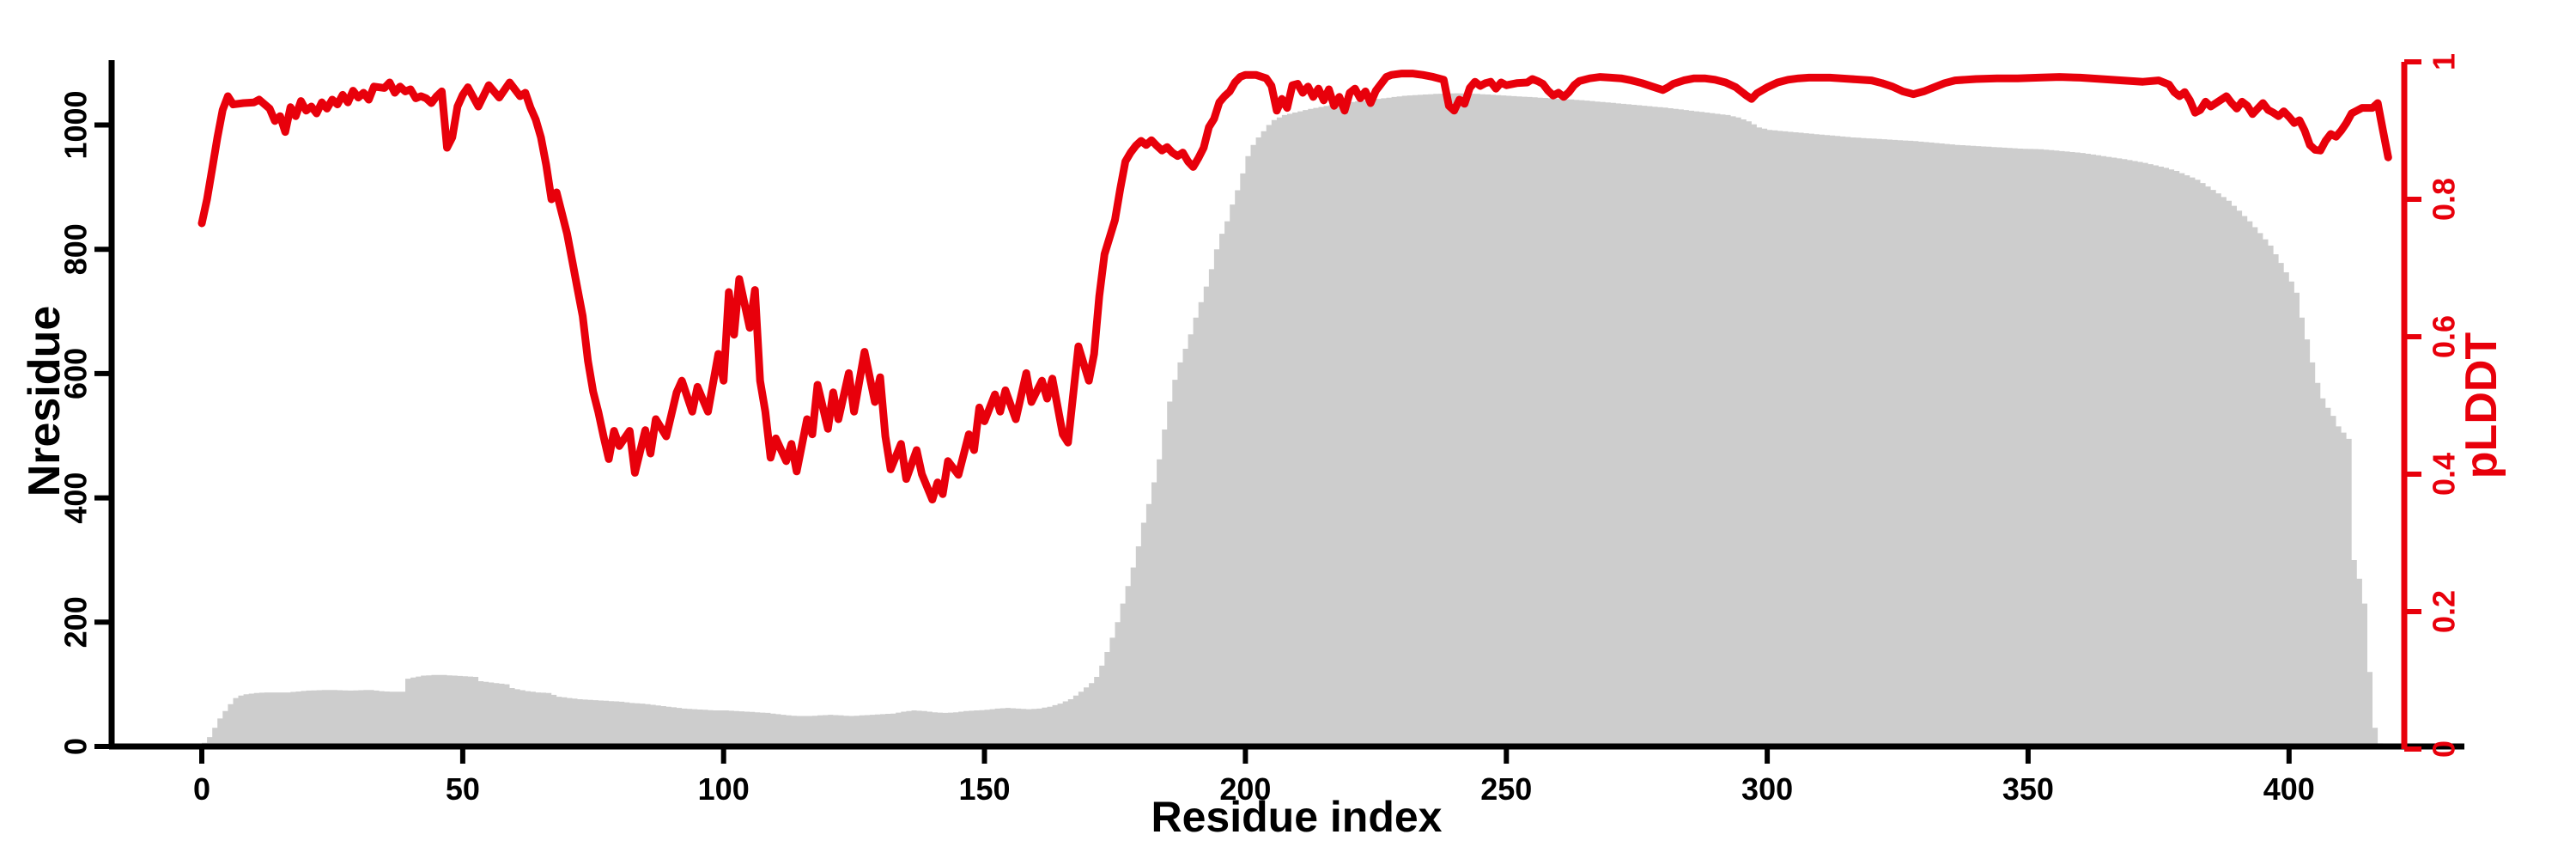 The image size is (2576, 859). I want to click on y-axis-label-right: pLDDT, so click(2481, 406).